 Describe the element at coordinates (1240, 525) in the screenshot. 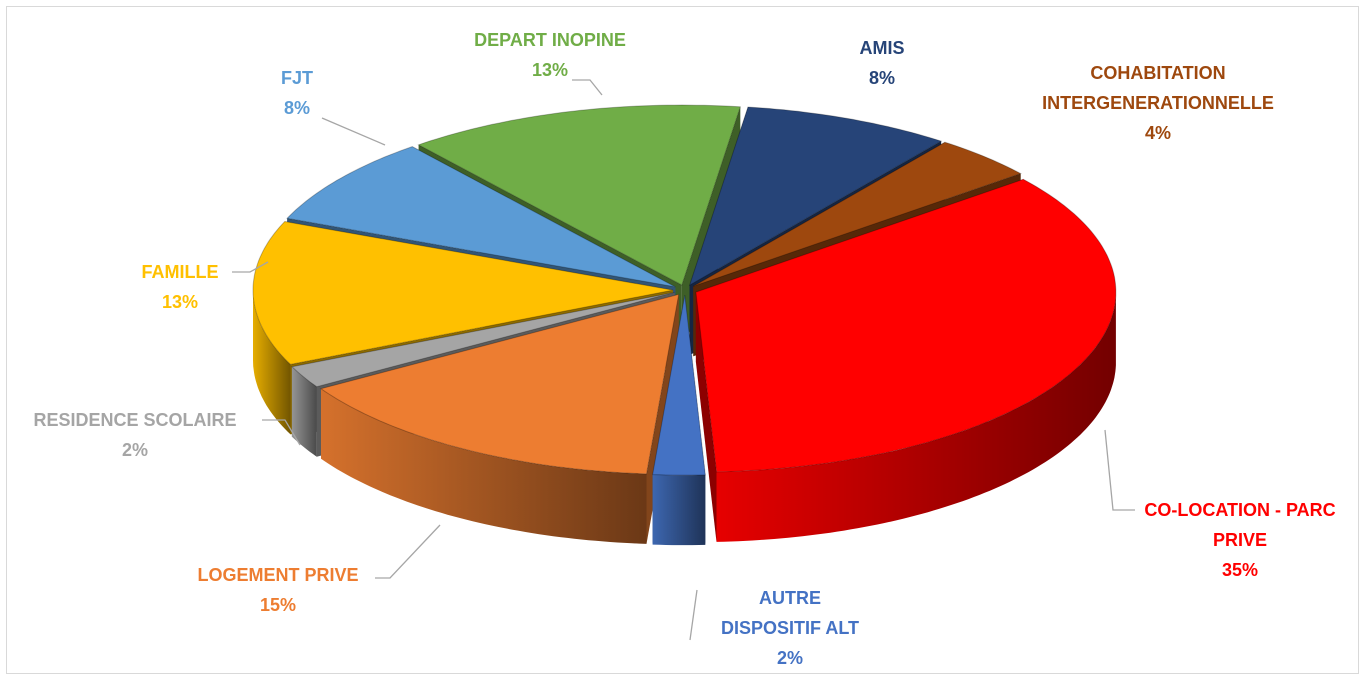

I see `category-label: CO-LOCATION - PARC PRIVE` at that location.